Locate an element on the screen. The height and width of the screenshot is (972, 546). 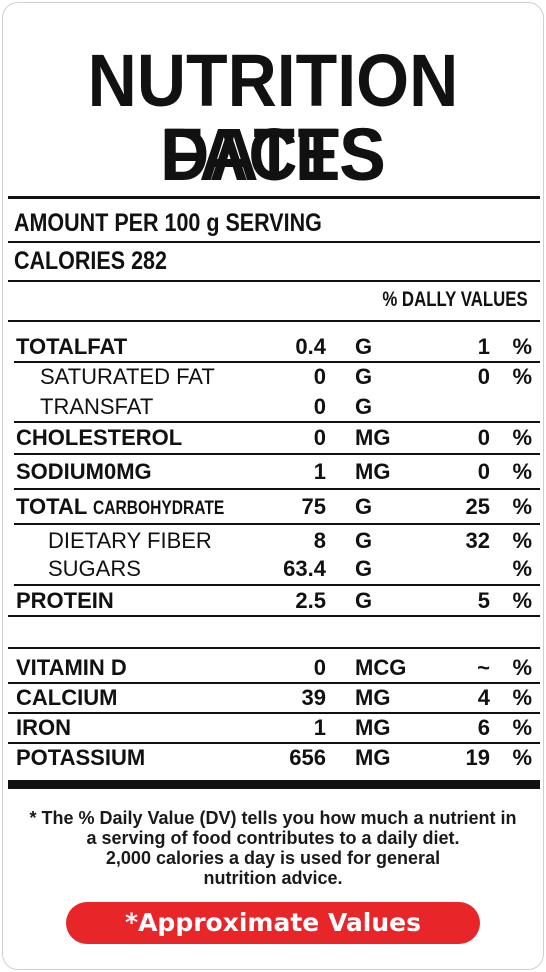
approximate-values-badge: *Approximate Values is located at coordinates (273, 923).